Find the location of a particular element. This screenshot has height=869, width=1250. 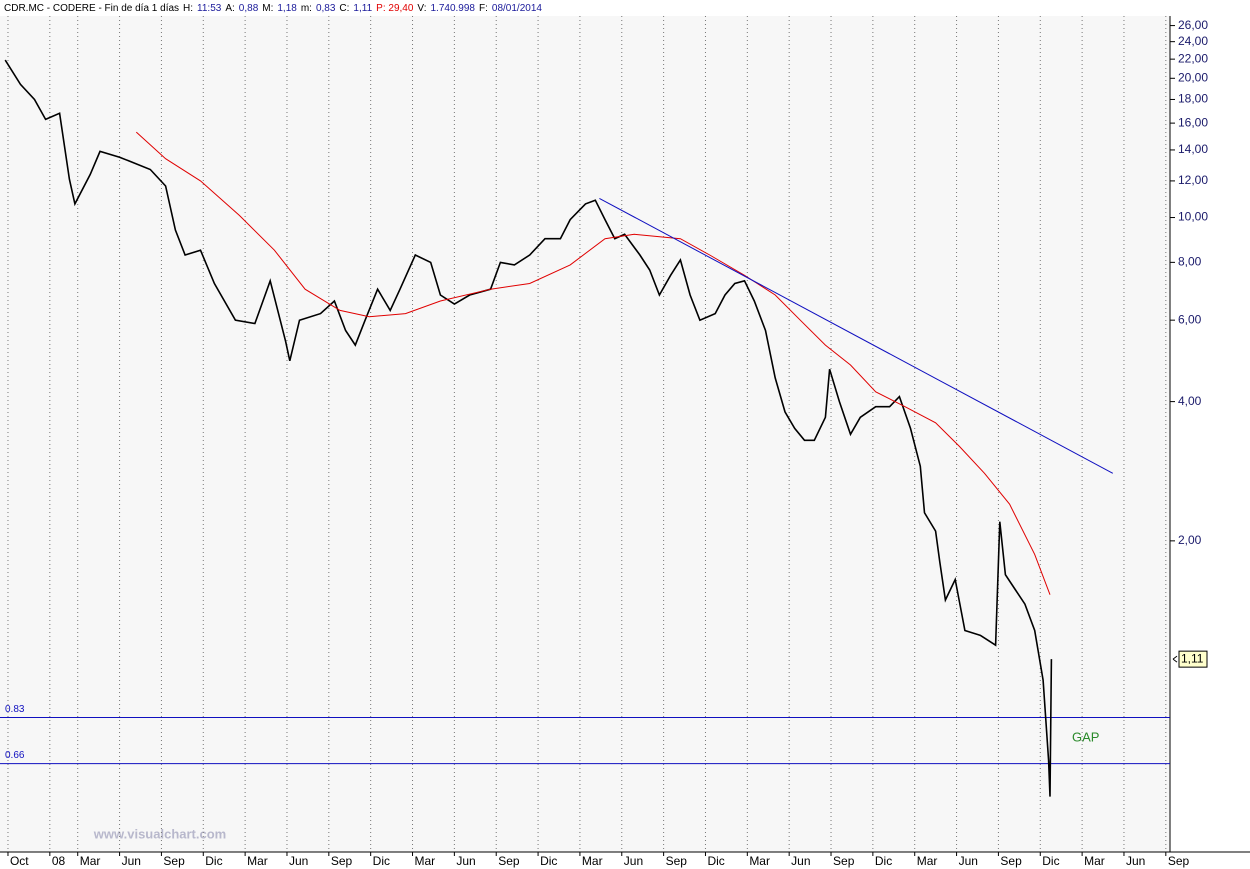

y-tick-label: 16,00 is located at coordinates (1193, 122).